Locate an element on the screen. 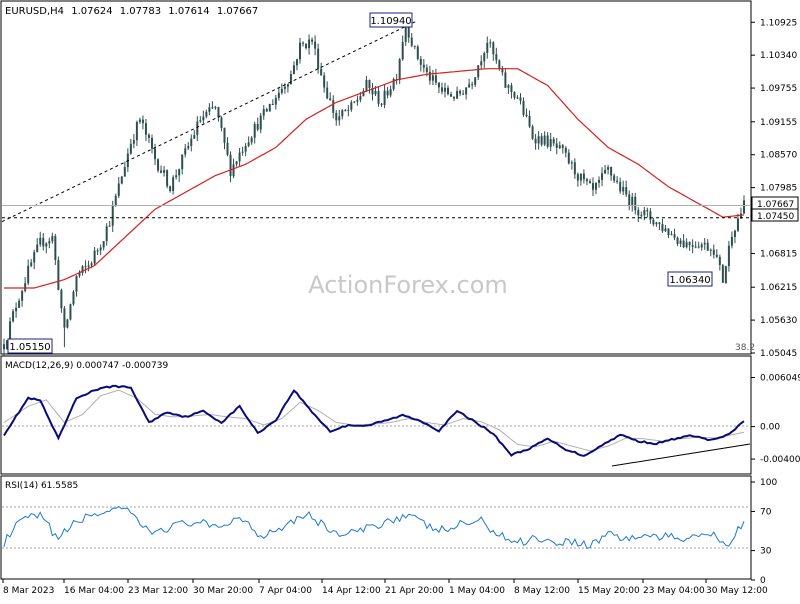 The image size is (800, 604). low-annotation: 1.05150 is located at coordinates (30, 346).